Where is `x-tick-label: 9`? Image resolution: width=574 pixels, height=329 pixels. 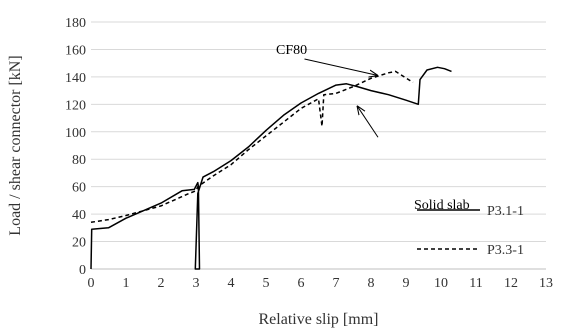 x-tick-label: 9 is located at coordinates (406, 283).